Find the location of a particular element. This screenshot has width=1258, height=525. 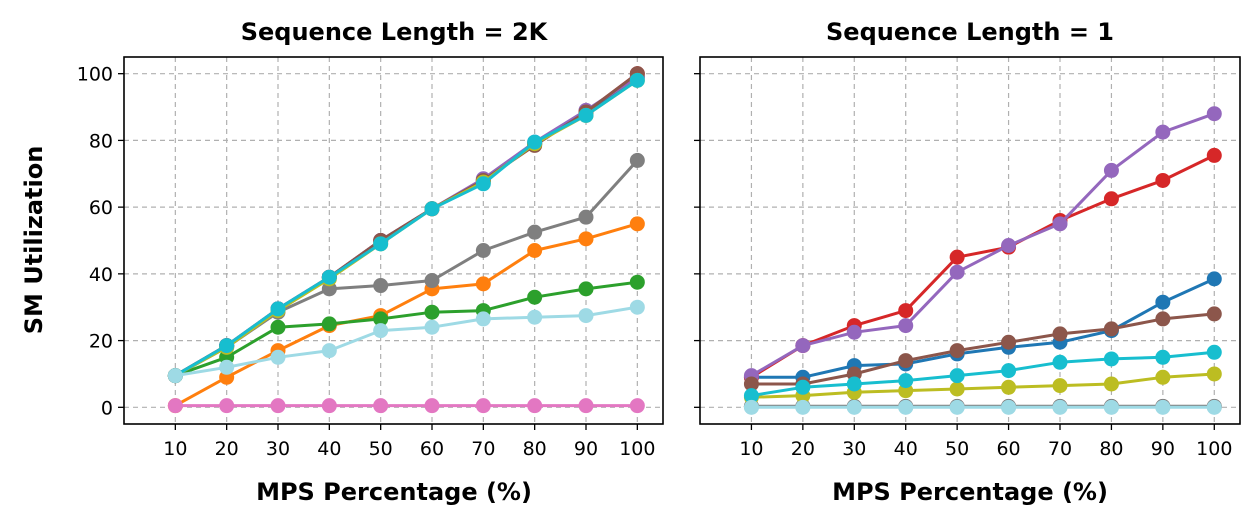

y-tick-label: 80 is located at coordinates (101, 141).